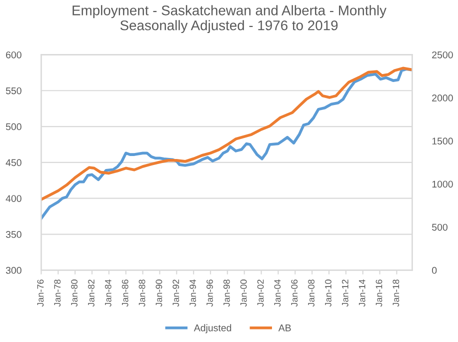 The image size is (458, 342). I want to click on y2-tick-label: 500, so click(440, 227).